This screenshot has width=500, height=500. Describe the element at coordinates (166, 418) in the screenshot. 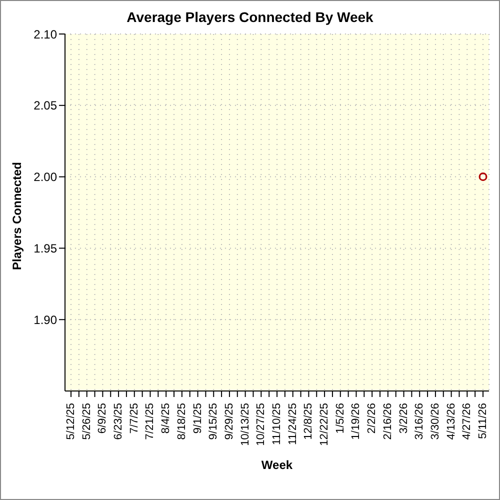

I see `x-tick-label: 8/4/25` at that location.